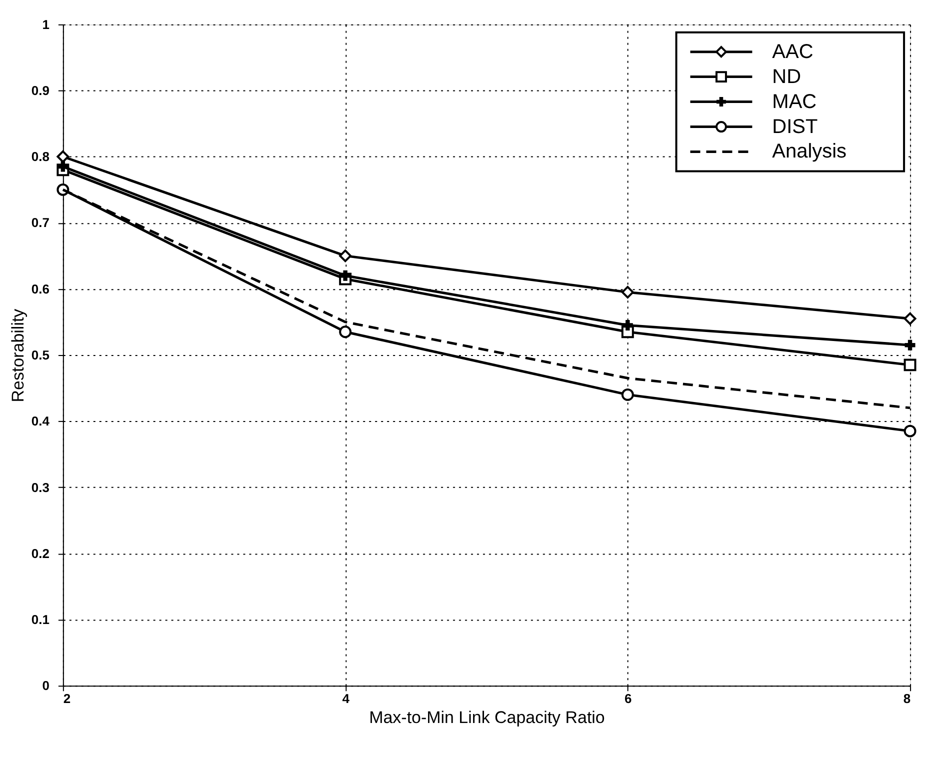 The height and width of the screenshot is (764, 940). I want to click on x-tick-label: 8, so click(907, 698).